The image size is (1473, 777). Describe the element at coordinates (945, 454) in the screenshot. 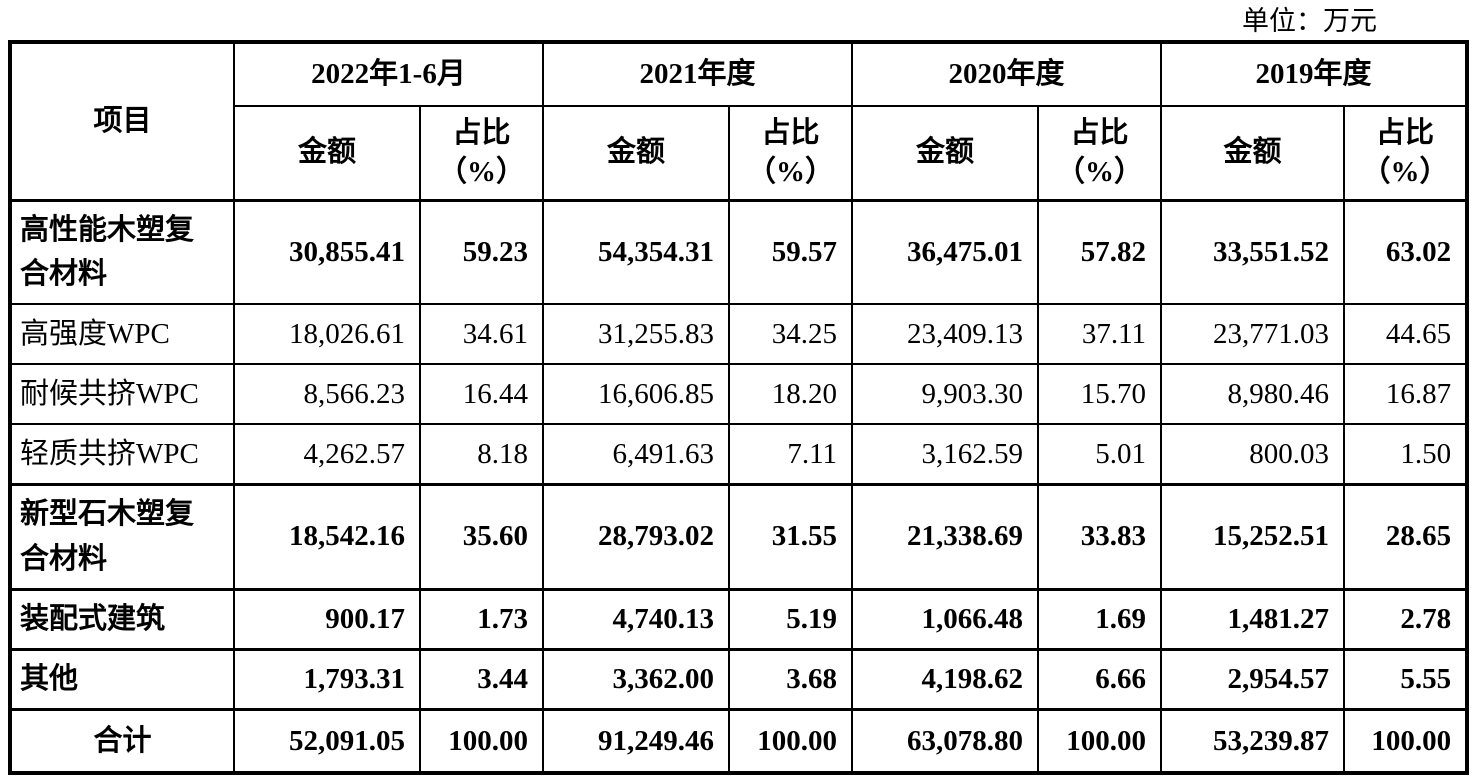

I see `value-cell: 3,162.59` at that location.